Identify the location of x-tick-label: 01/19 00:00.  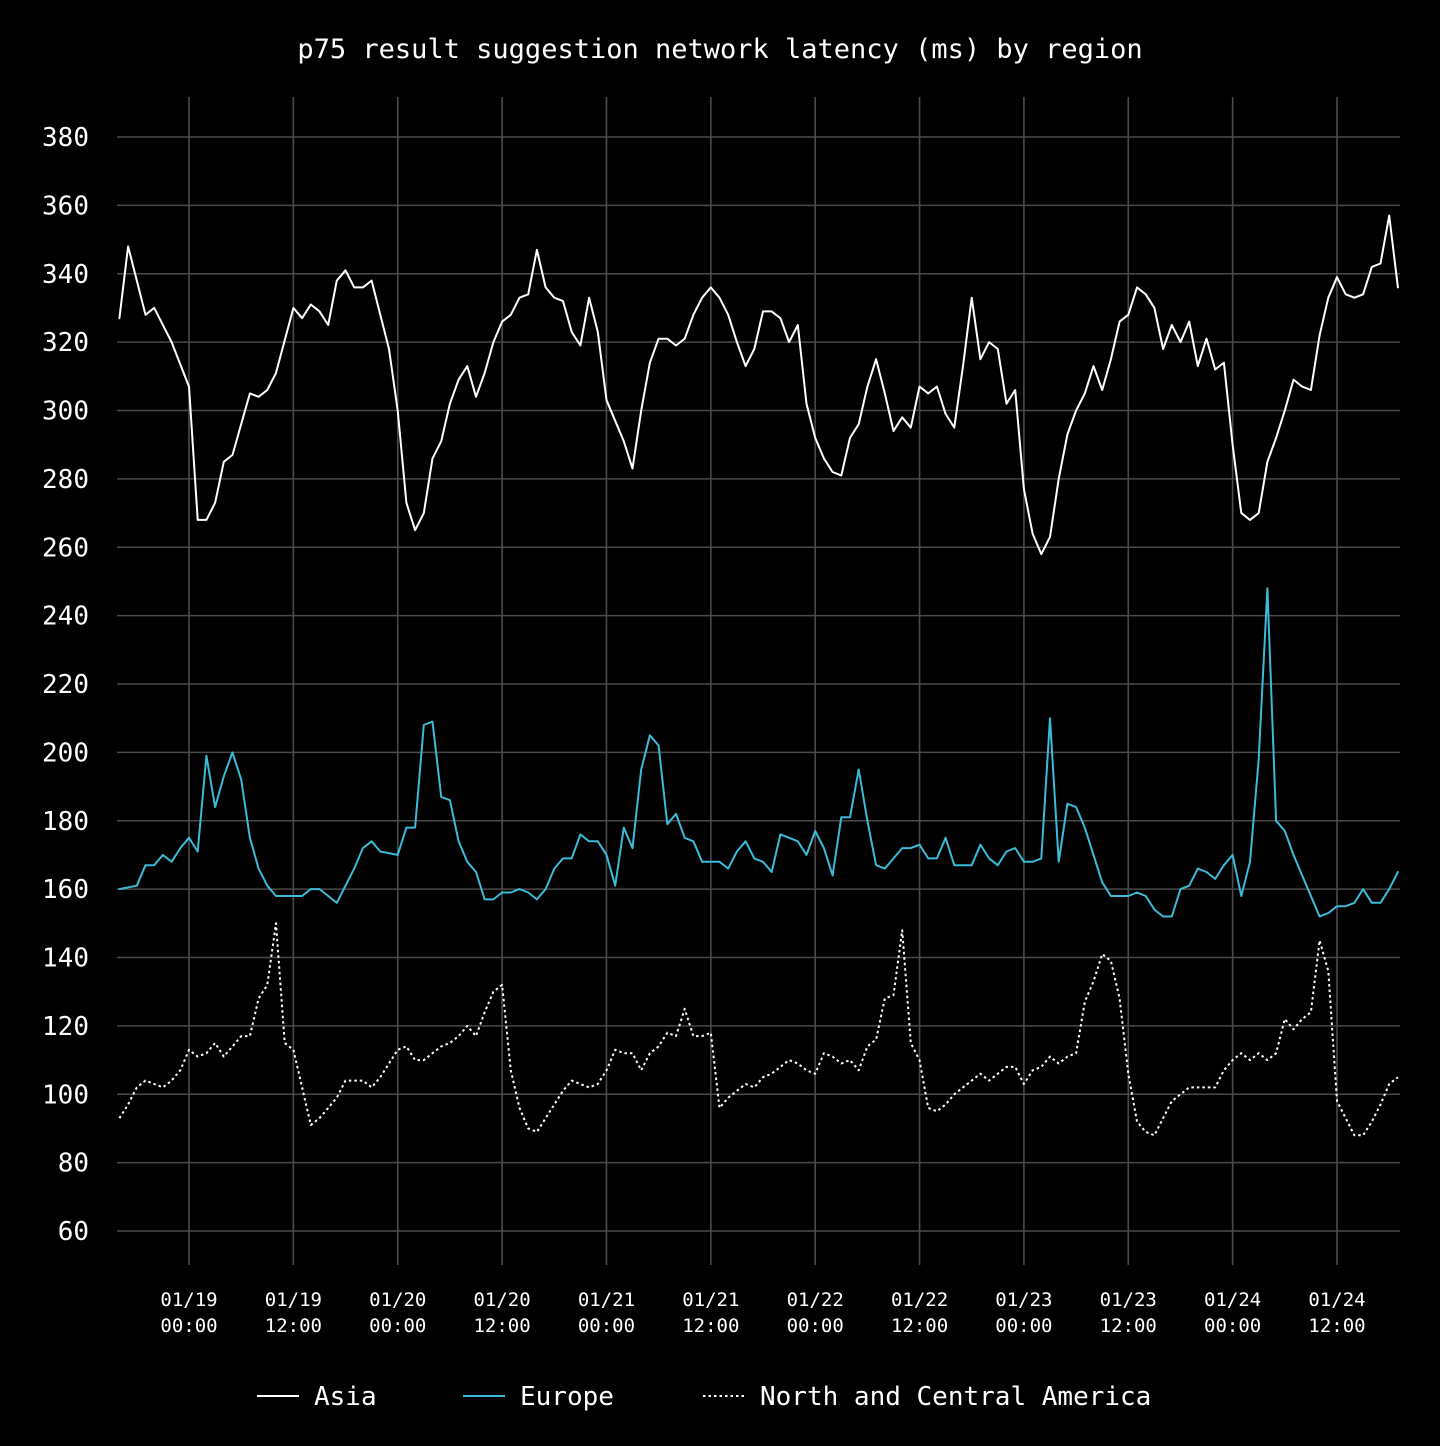
(188, 1313).